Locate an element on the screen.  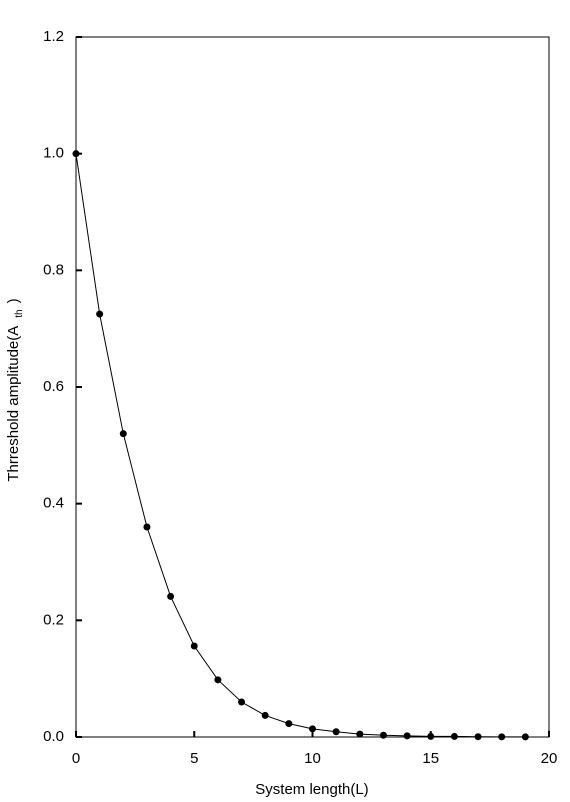
x-tick-label: 15 is located at coordinates (430, 758).